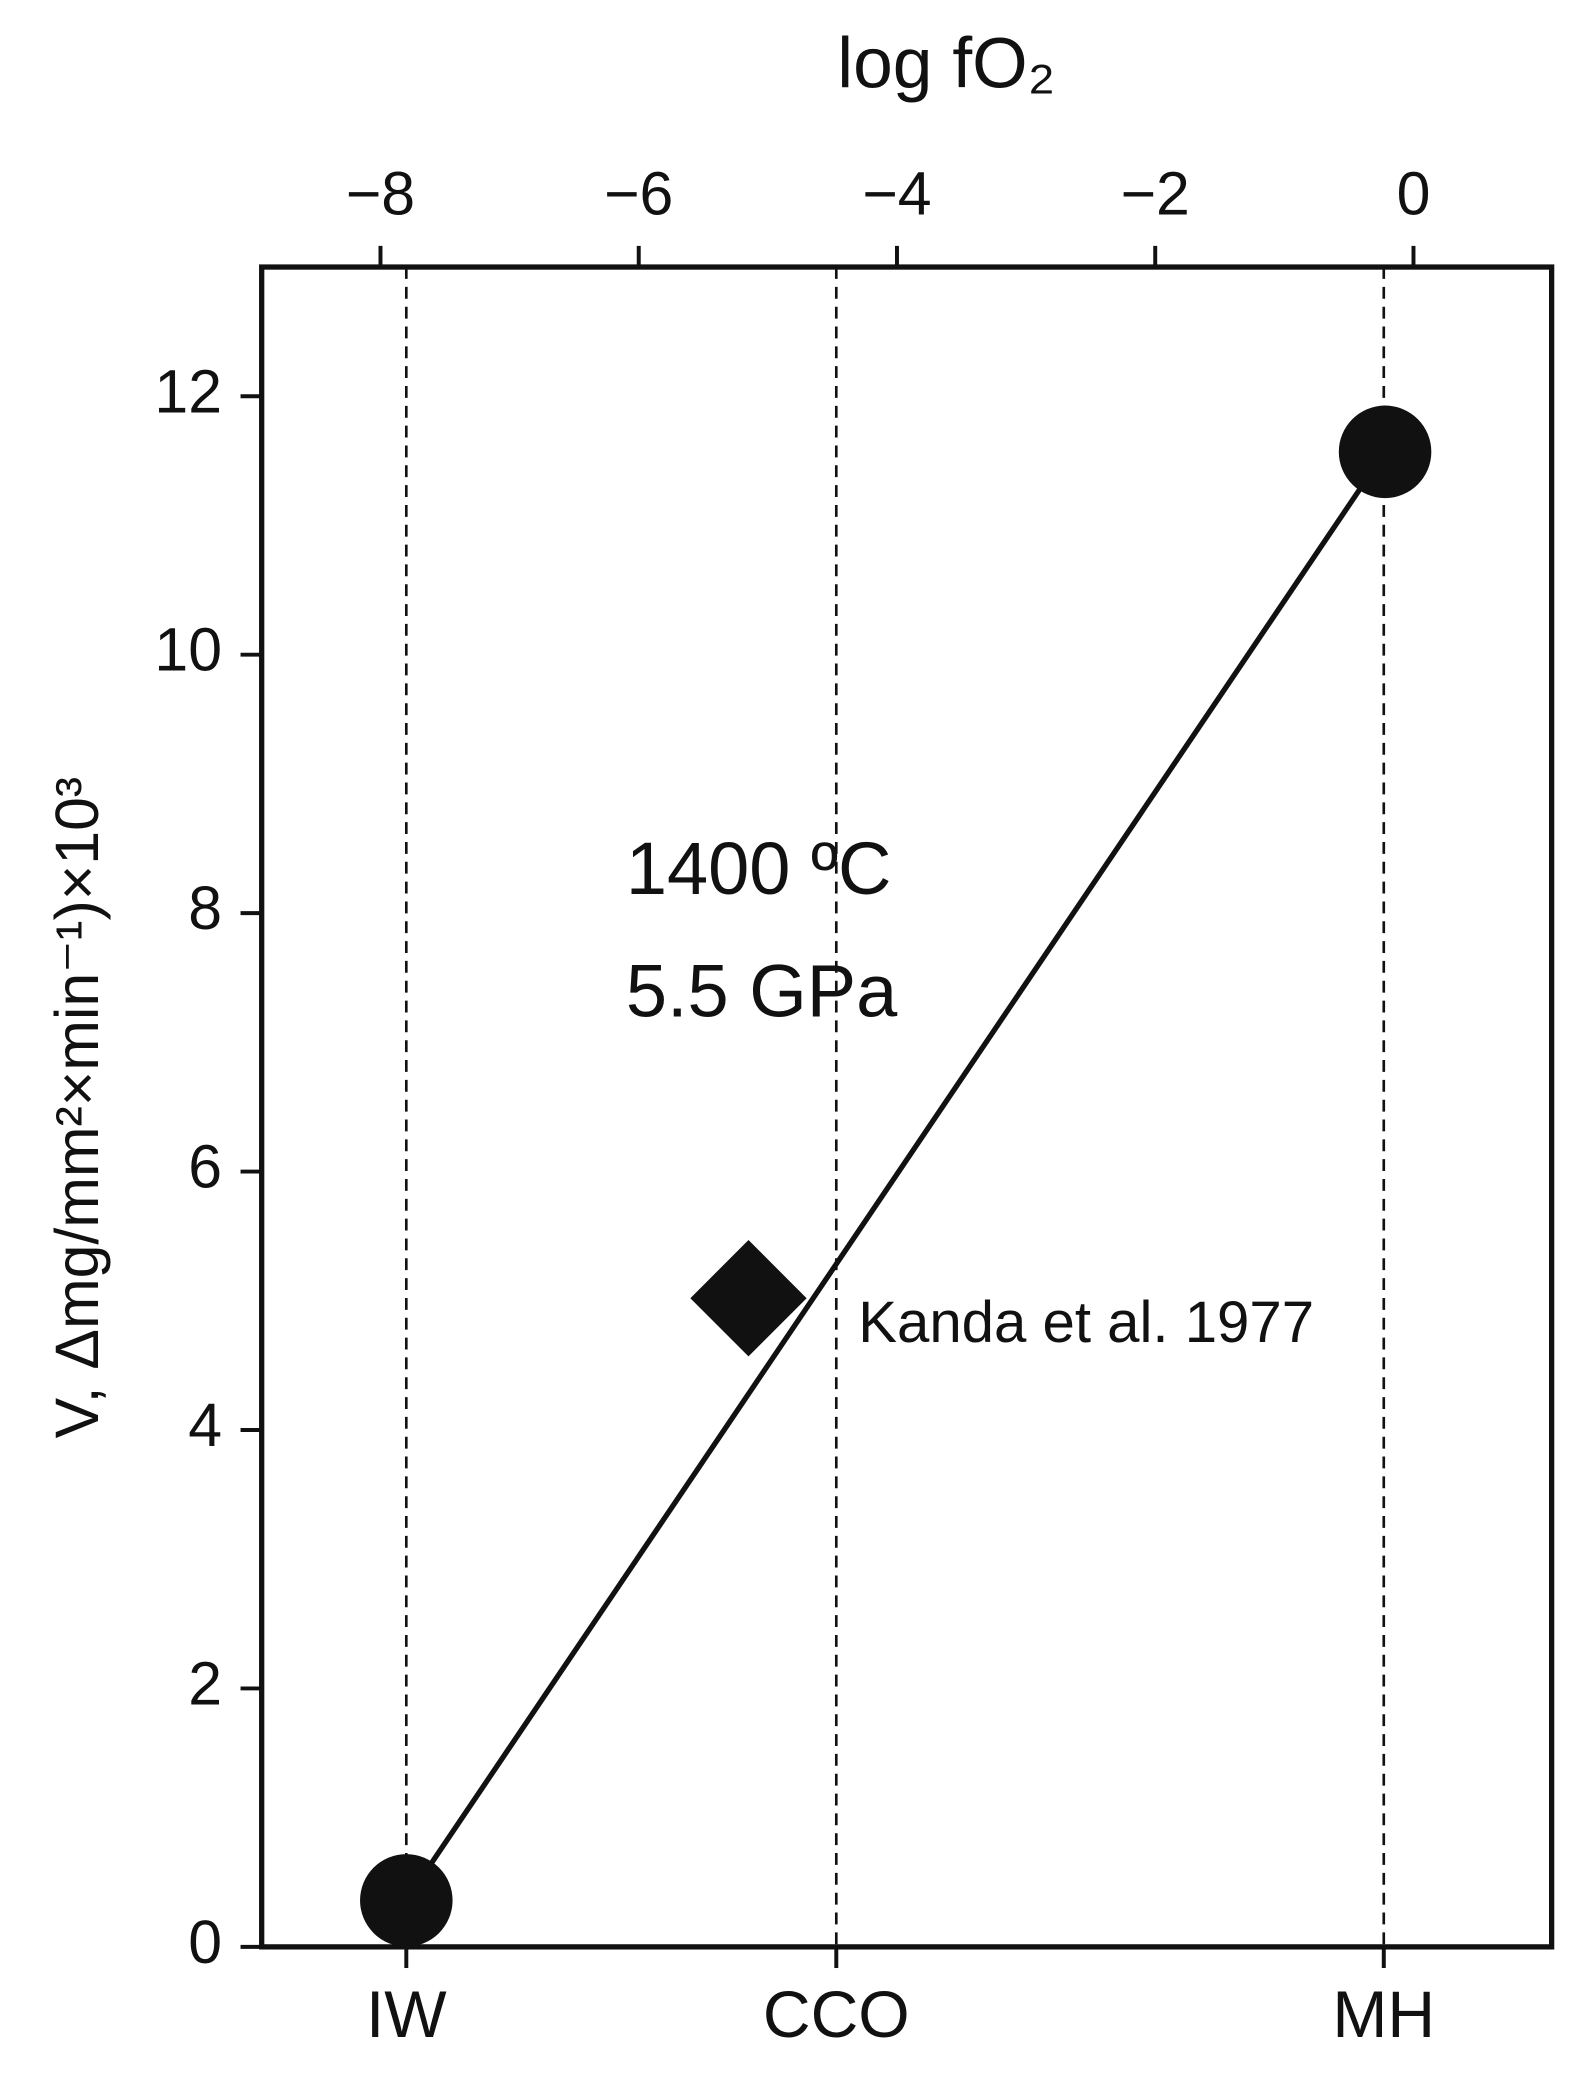 The width and height of the screenshot is (1586, 2091). What do you see at coordinates (1414, 193) in the screenshot?
I see `x-tick-label: 0` at bounding box center [1414, 193].